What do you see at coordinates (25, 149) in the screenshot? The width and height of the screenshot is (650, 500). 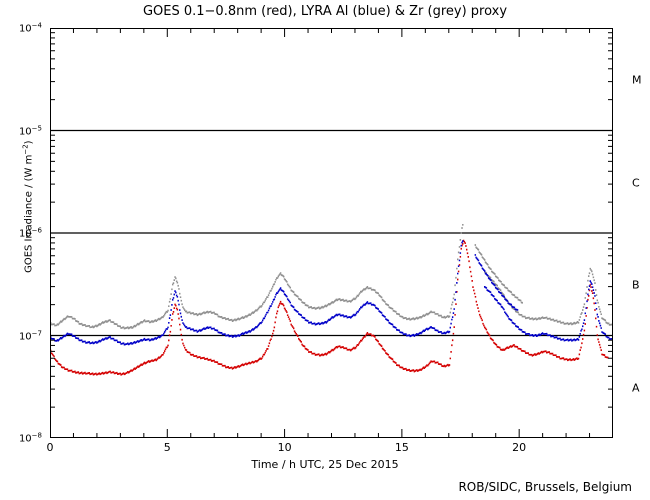 I see `y-axis-label-exponent: −2` at bounding box center [25, 149].